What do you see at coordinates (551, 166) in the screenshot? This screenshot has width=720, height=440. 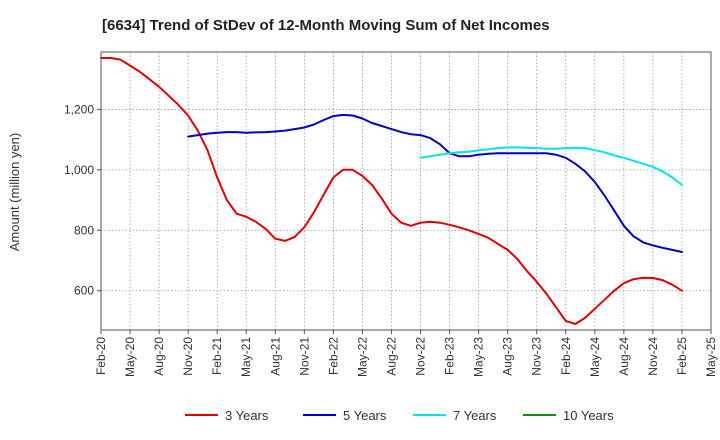 I see `series-line-7-years` at bounding box center [551, 166].